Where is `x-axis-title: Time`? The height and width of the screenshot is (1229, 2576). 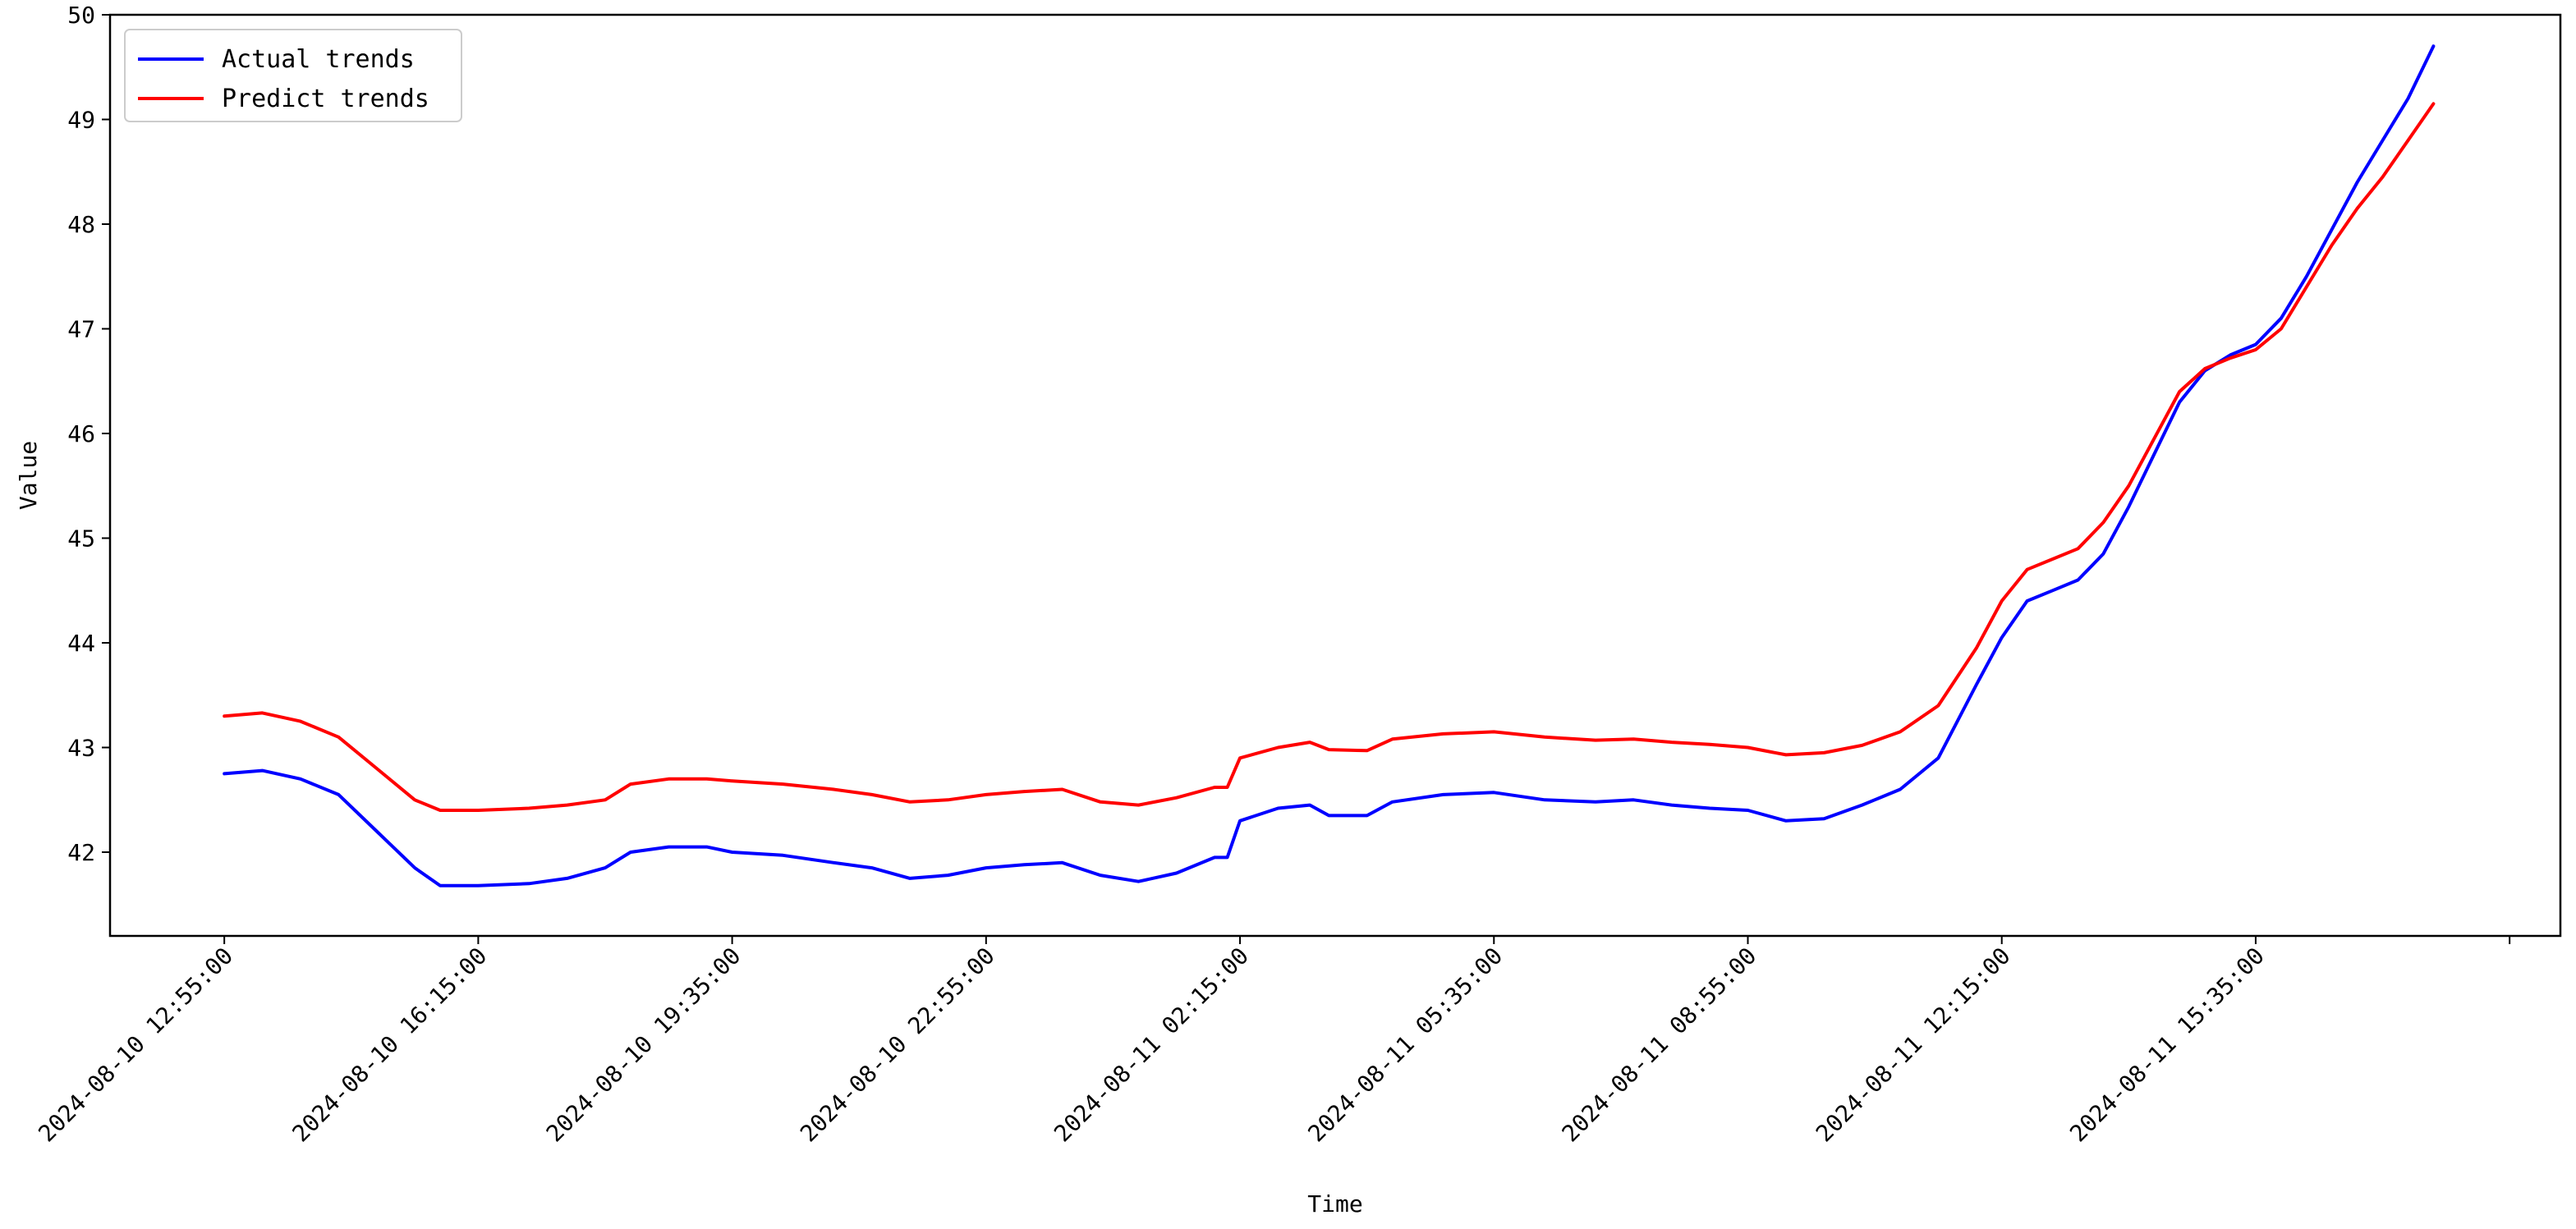 x-axis-title: Time is located at coordinates (1334, 1204).